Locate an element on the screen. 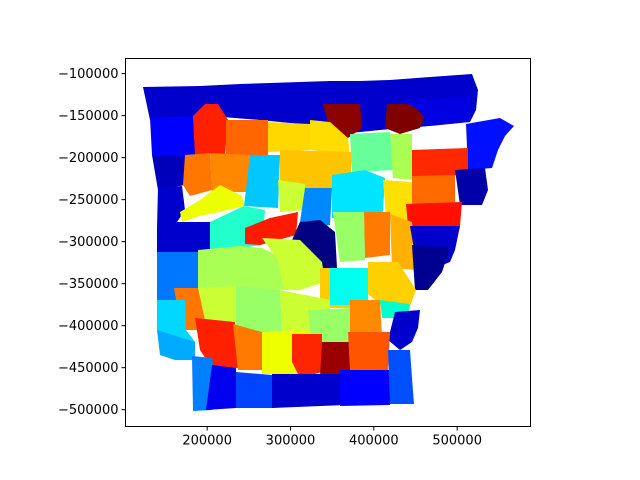  x-tick-label: 200000 is located at coordinates (207, 441).